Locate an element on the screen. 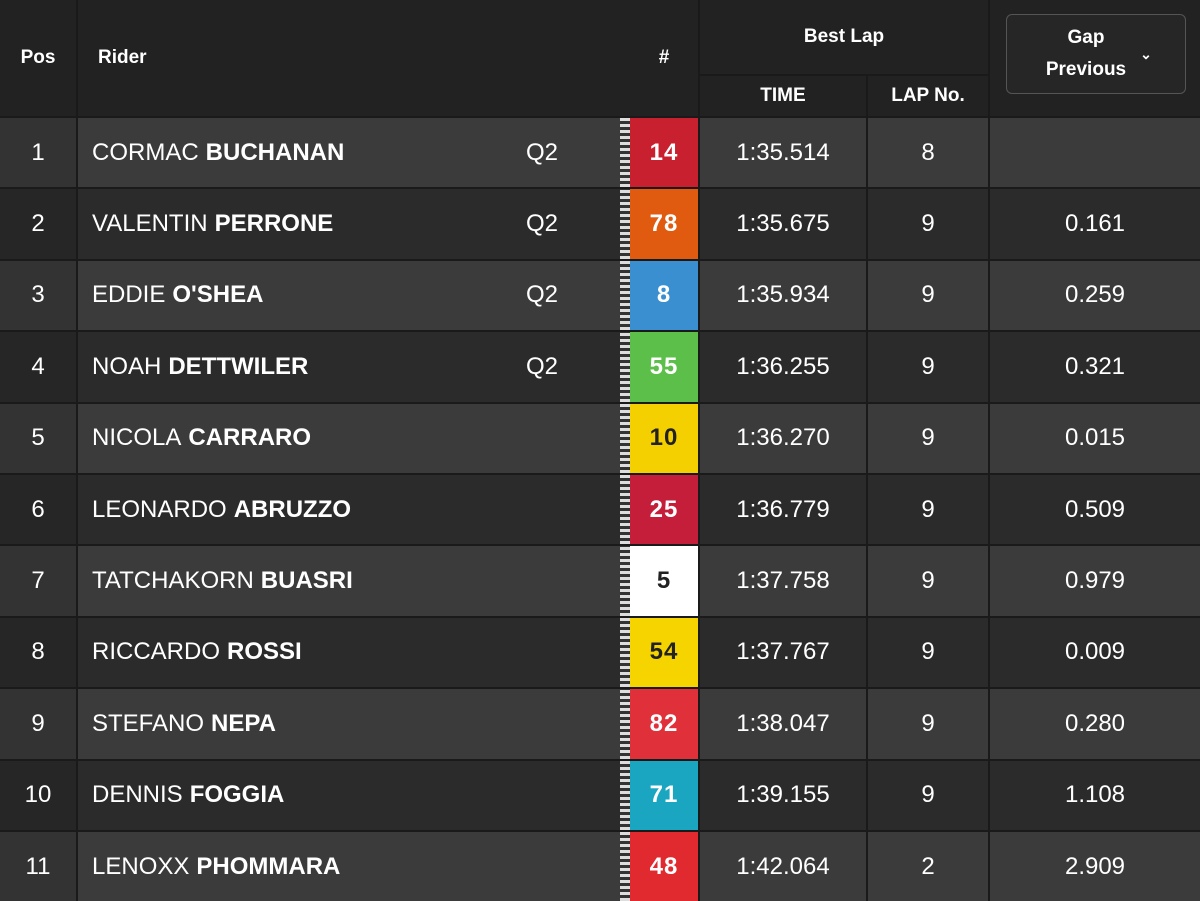 The width and height of the screenshot is (1200, 901). first-name: VALENTIN is located at coordinates (150, 224).